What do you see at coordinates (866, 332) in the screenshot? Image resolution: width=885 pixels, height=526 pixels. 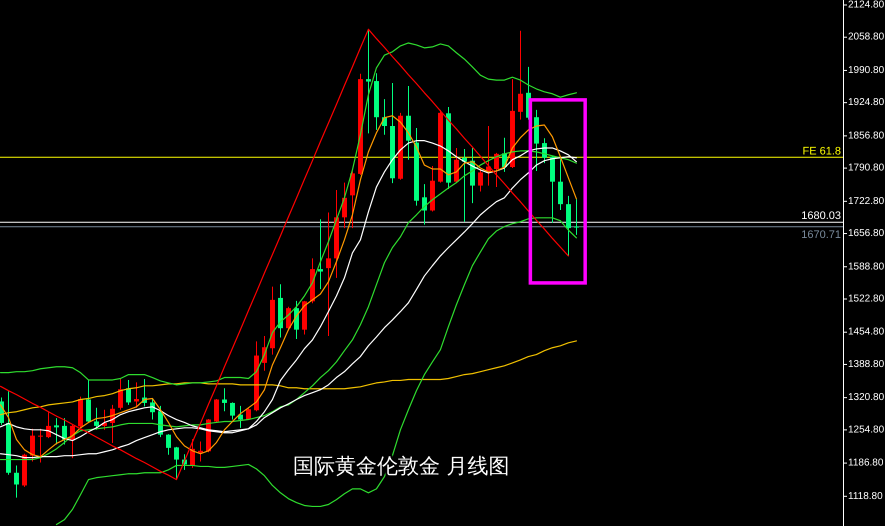 I see `y-tick-label: 1454.80` at bounding box center [866, 332].